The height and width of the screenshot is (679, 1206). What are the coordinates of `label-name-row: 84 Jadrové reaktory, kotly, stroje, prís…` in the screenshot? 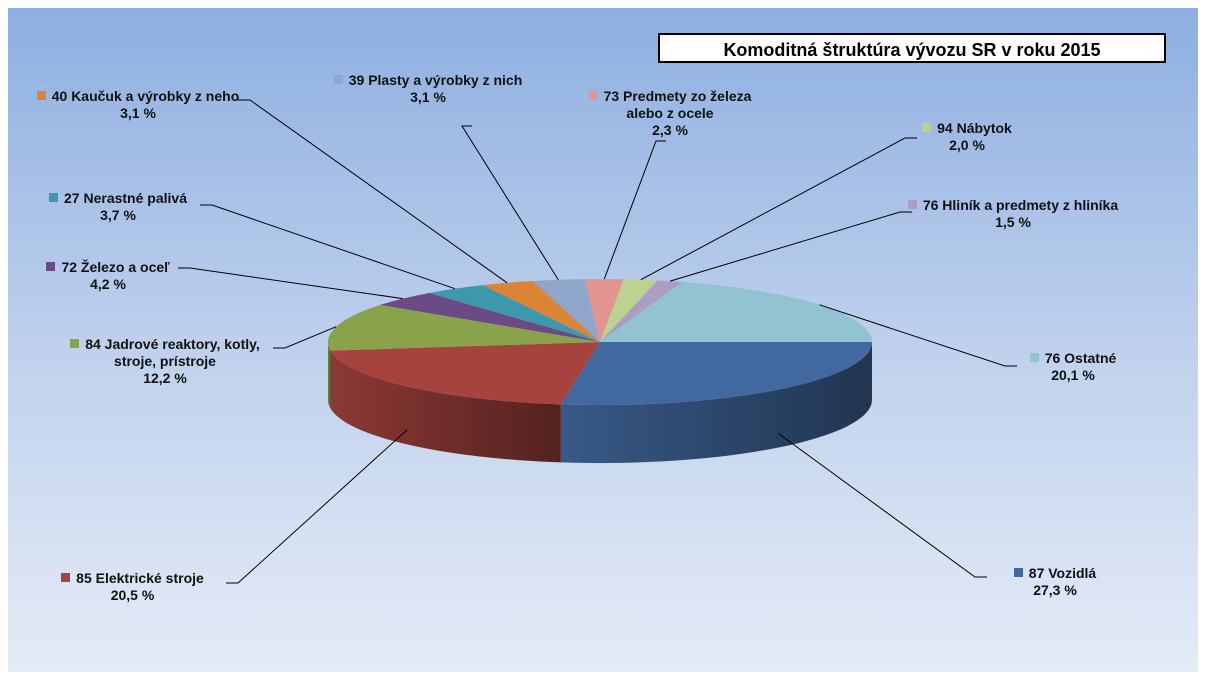 It's located at (165, 353).